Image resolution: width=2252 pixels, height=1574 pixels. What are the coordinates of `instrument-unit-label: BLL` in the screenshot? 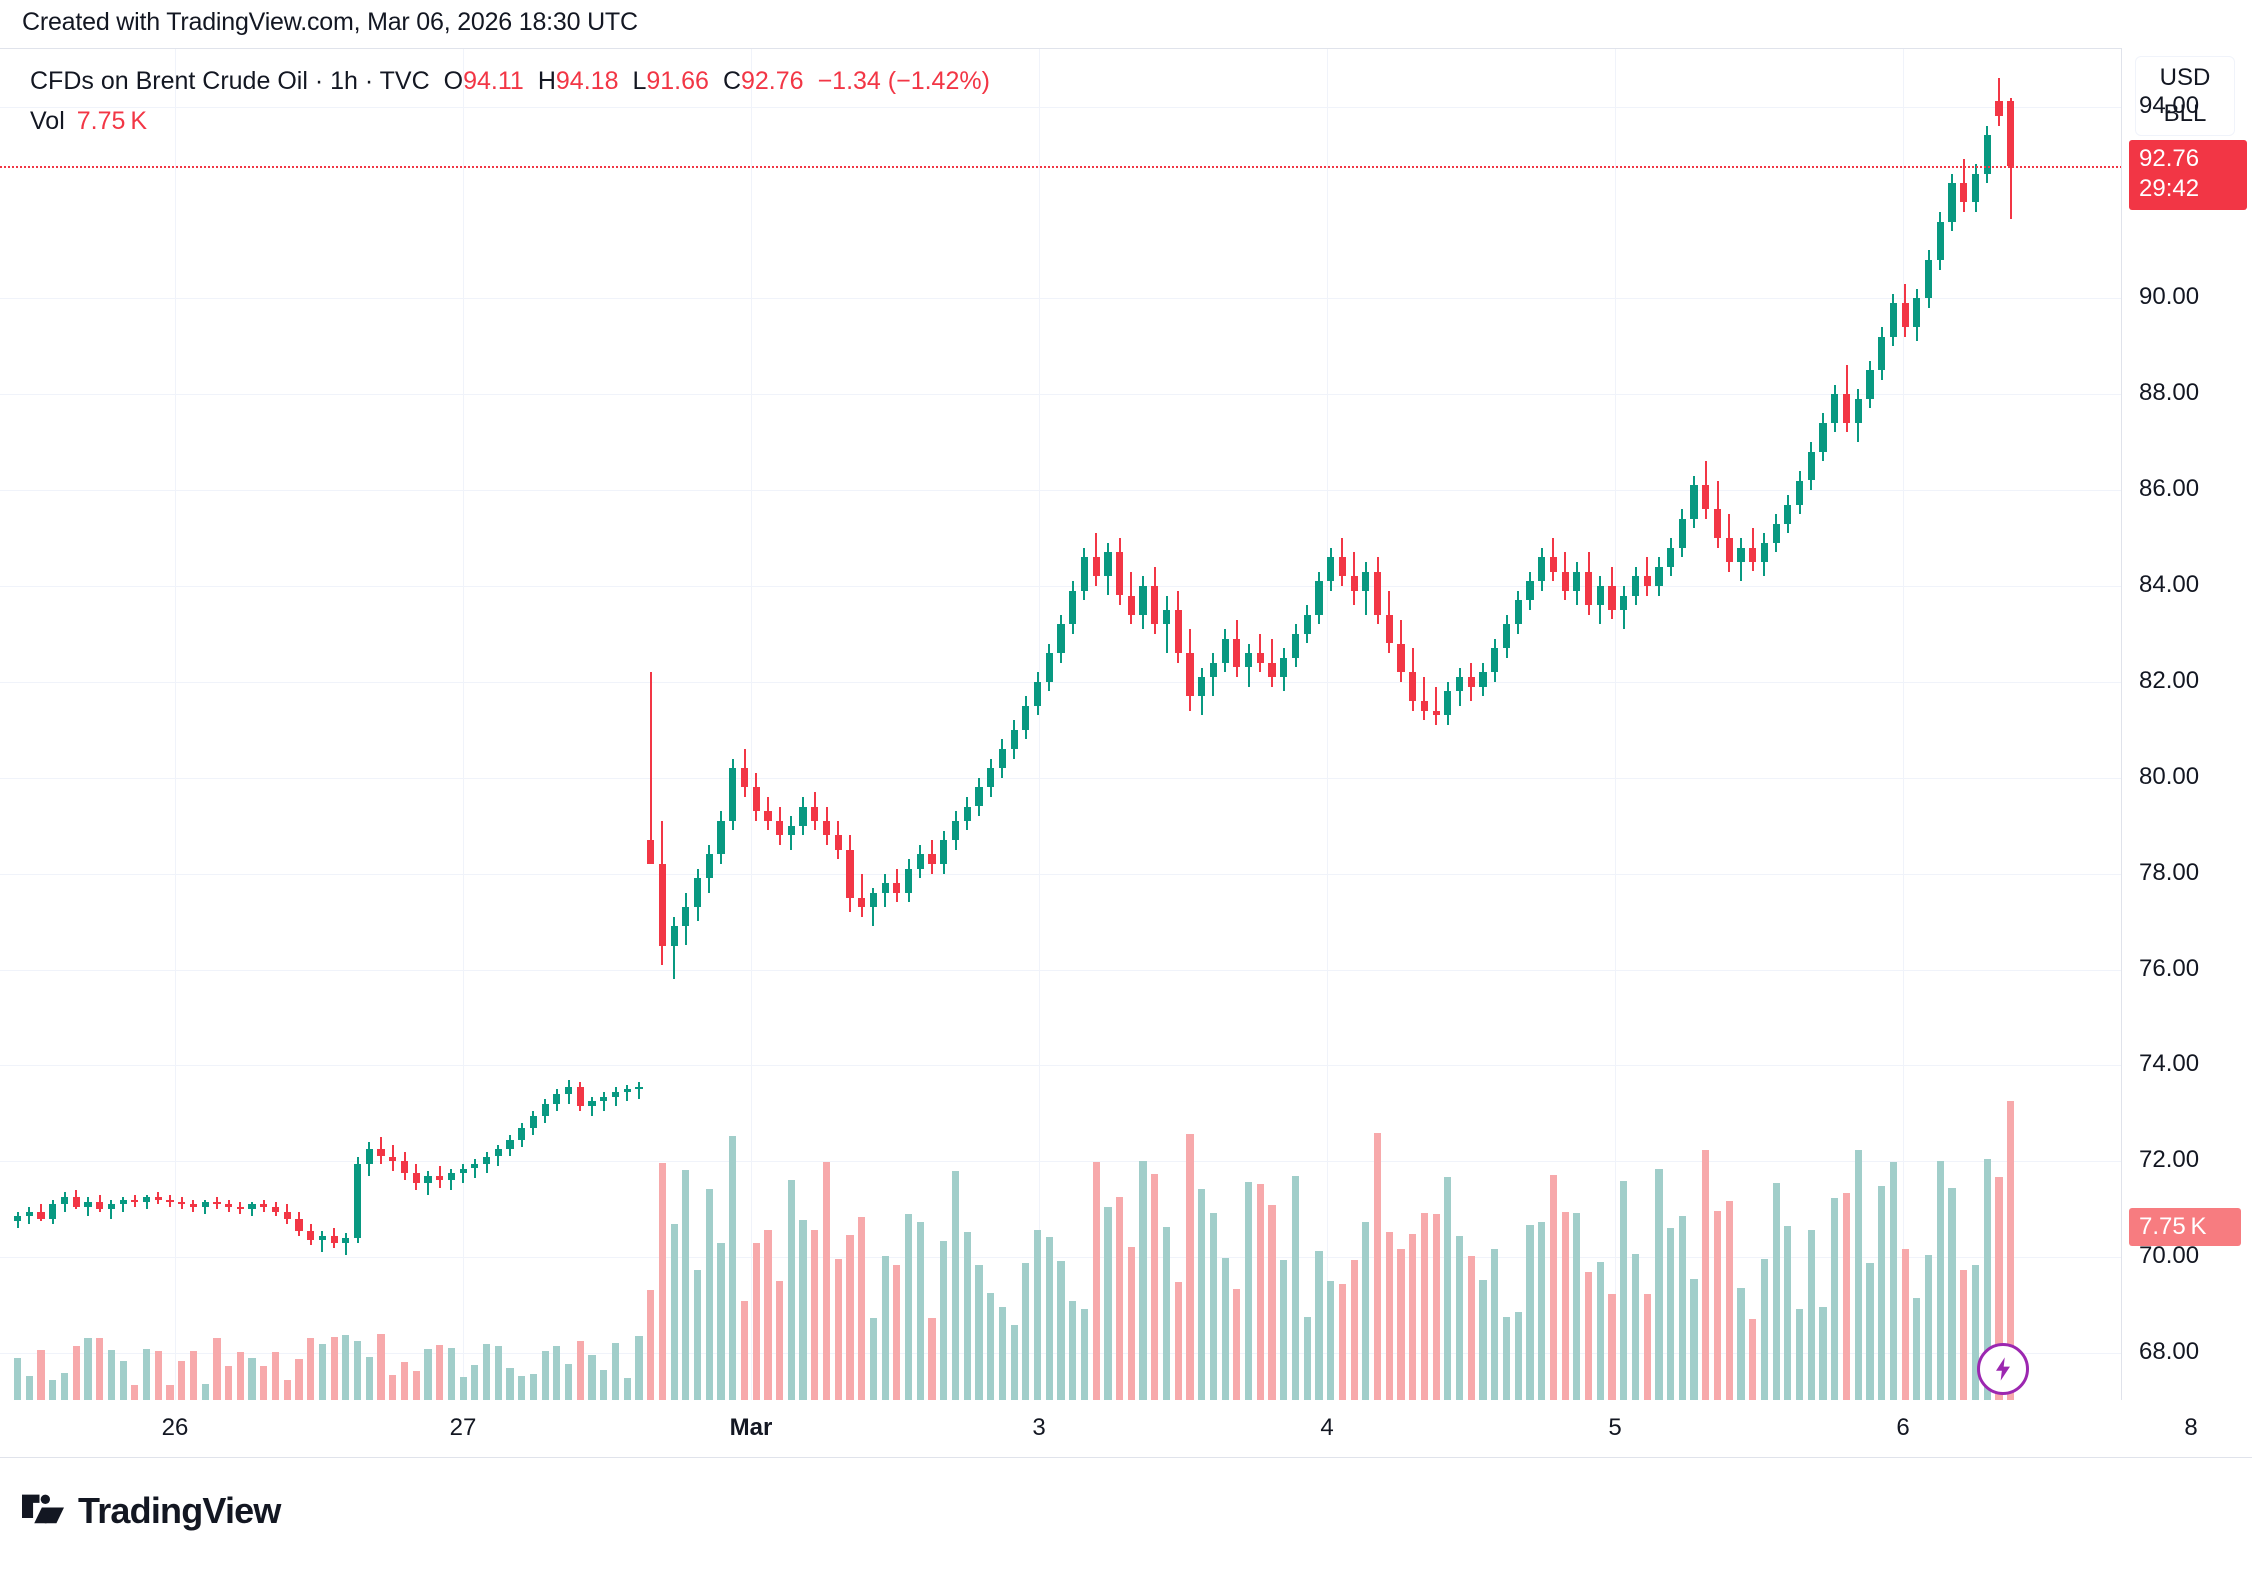 It's located at (2185, 113).